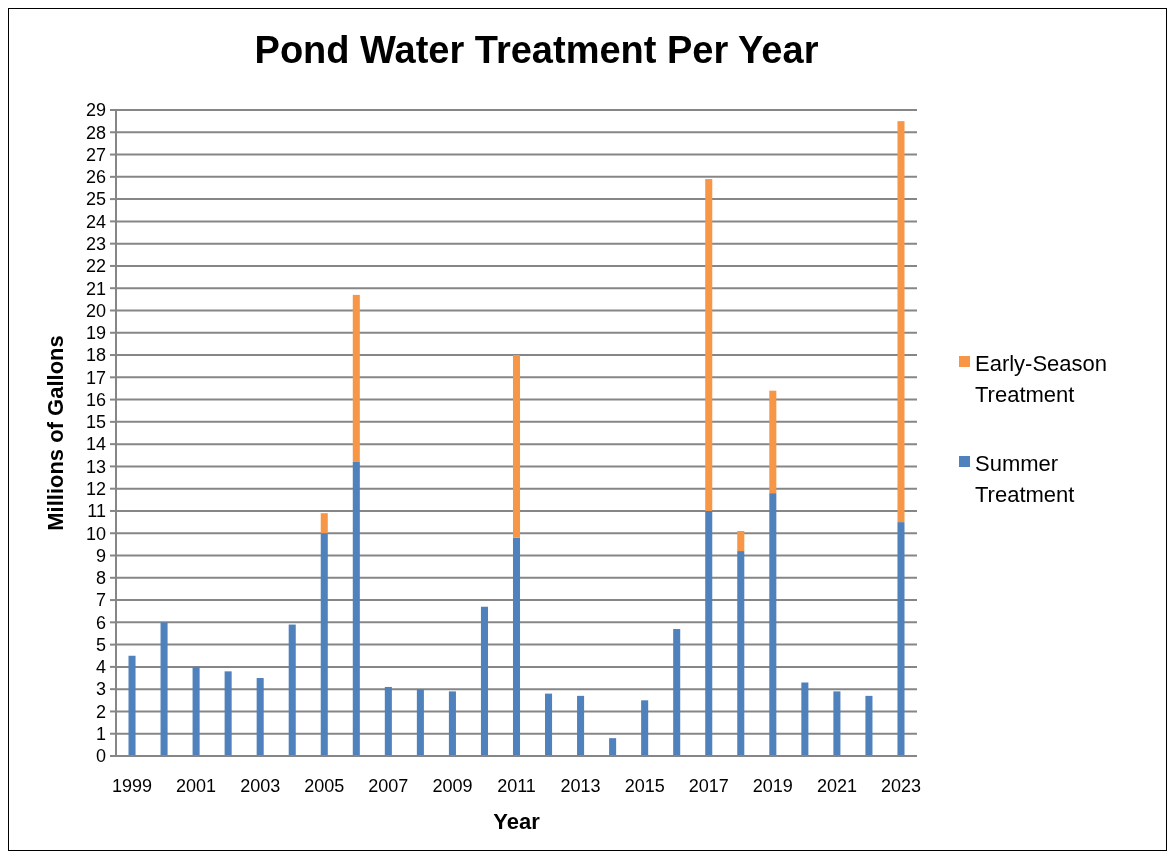 The width and height of the screenshot is (1175, 859). What do you see at coordinates (95, 399) in the screenshot?
I see `y-tick-label: 16` at bounding box center [95, 399].